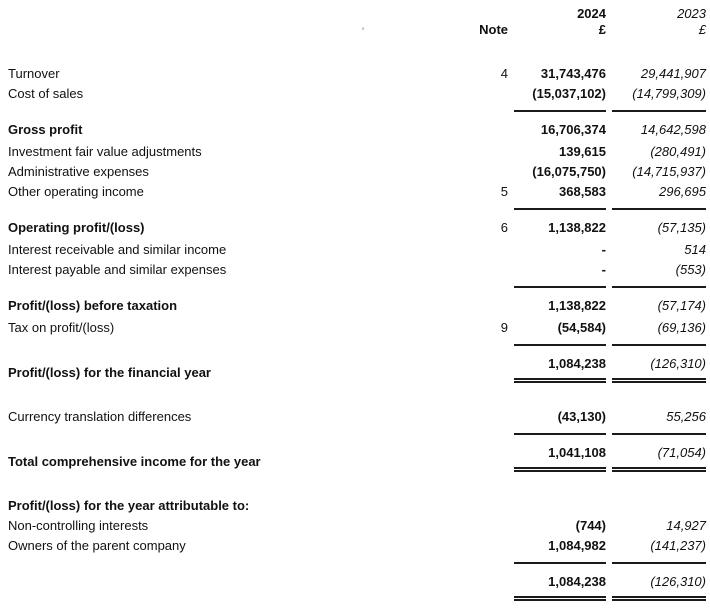  Describe the element at coordinates (581, 327) in the screenshot. I see `row-value-2024: (54,584)` at that location.